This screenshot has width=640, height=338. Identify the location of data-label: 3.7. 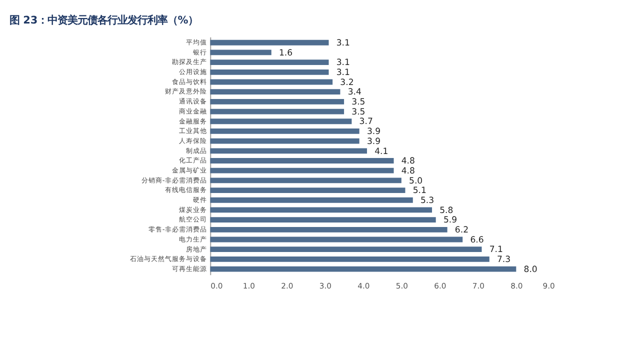
(366, 122).